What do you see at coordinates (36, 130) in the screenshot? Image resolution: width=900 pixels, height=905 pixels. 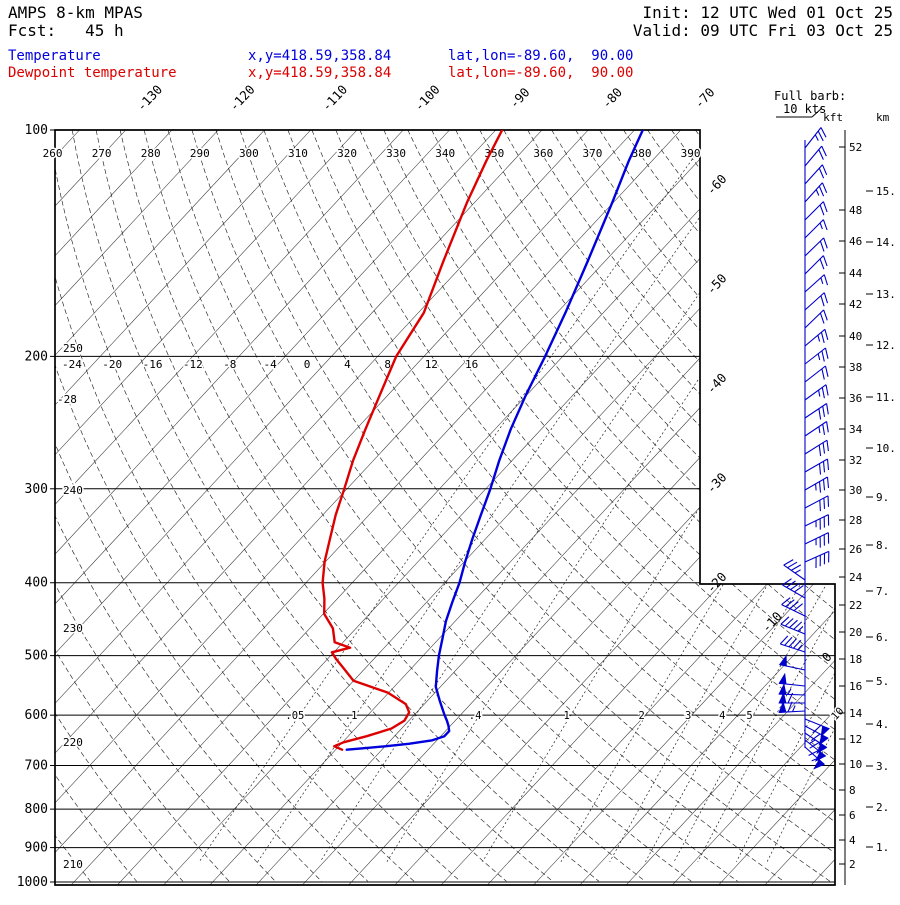 I see `svg-text: 100` at bounding box center [36, 130].